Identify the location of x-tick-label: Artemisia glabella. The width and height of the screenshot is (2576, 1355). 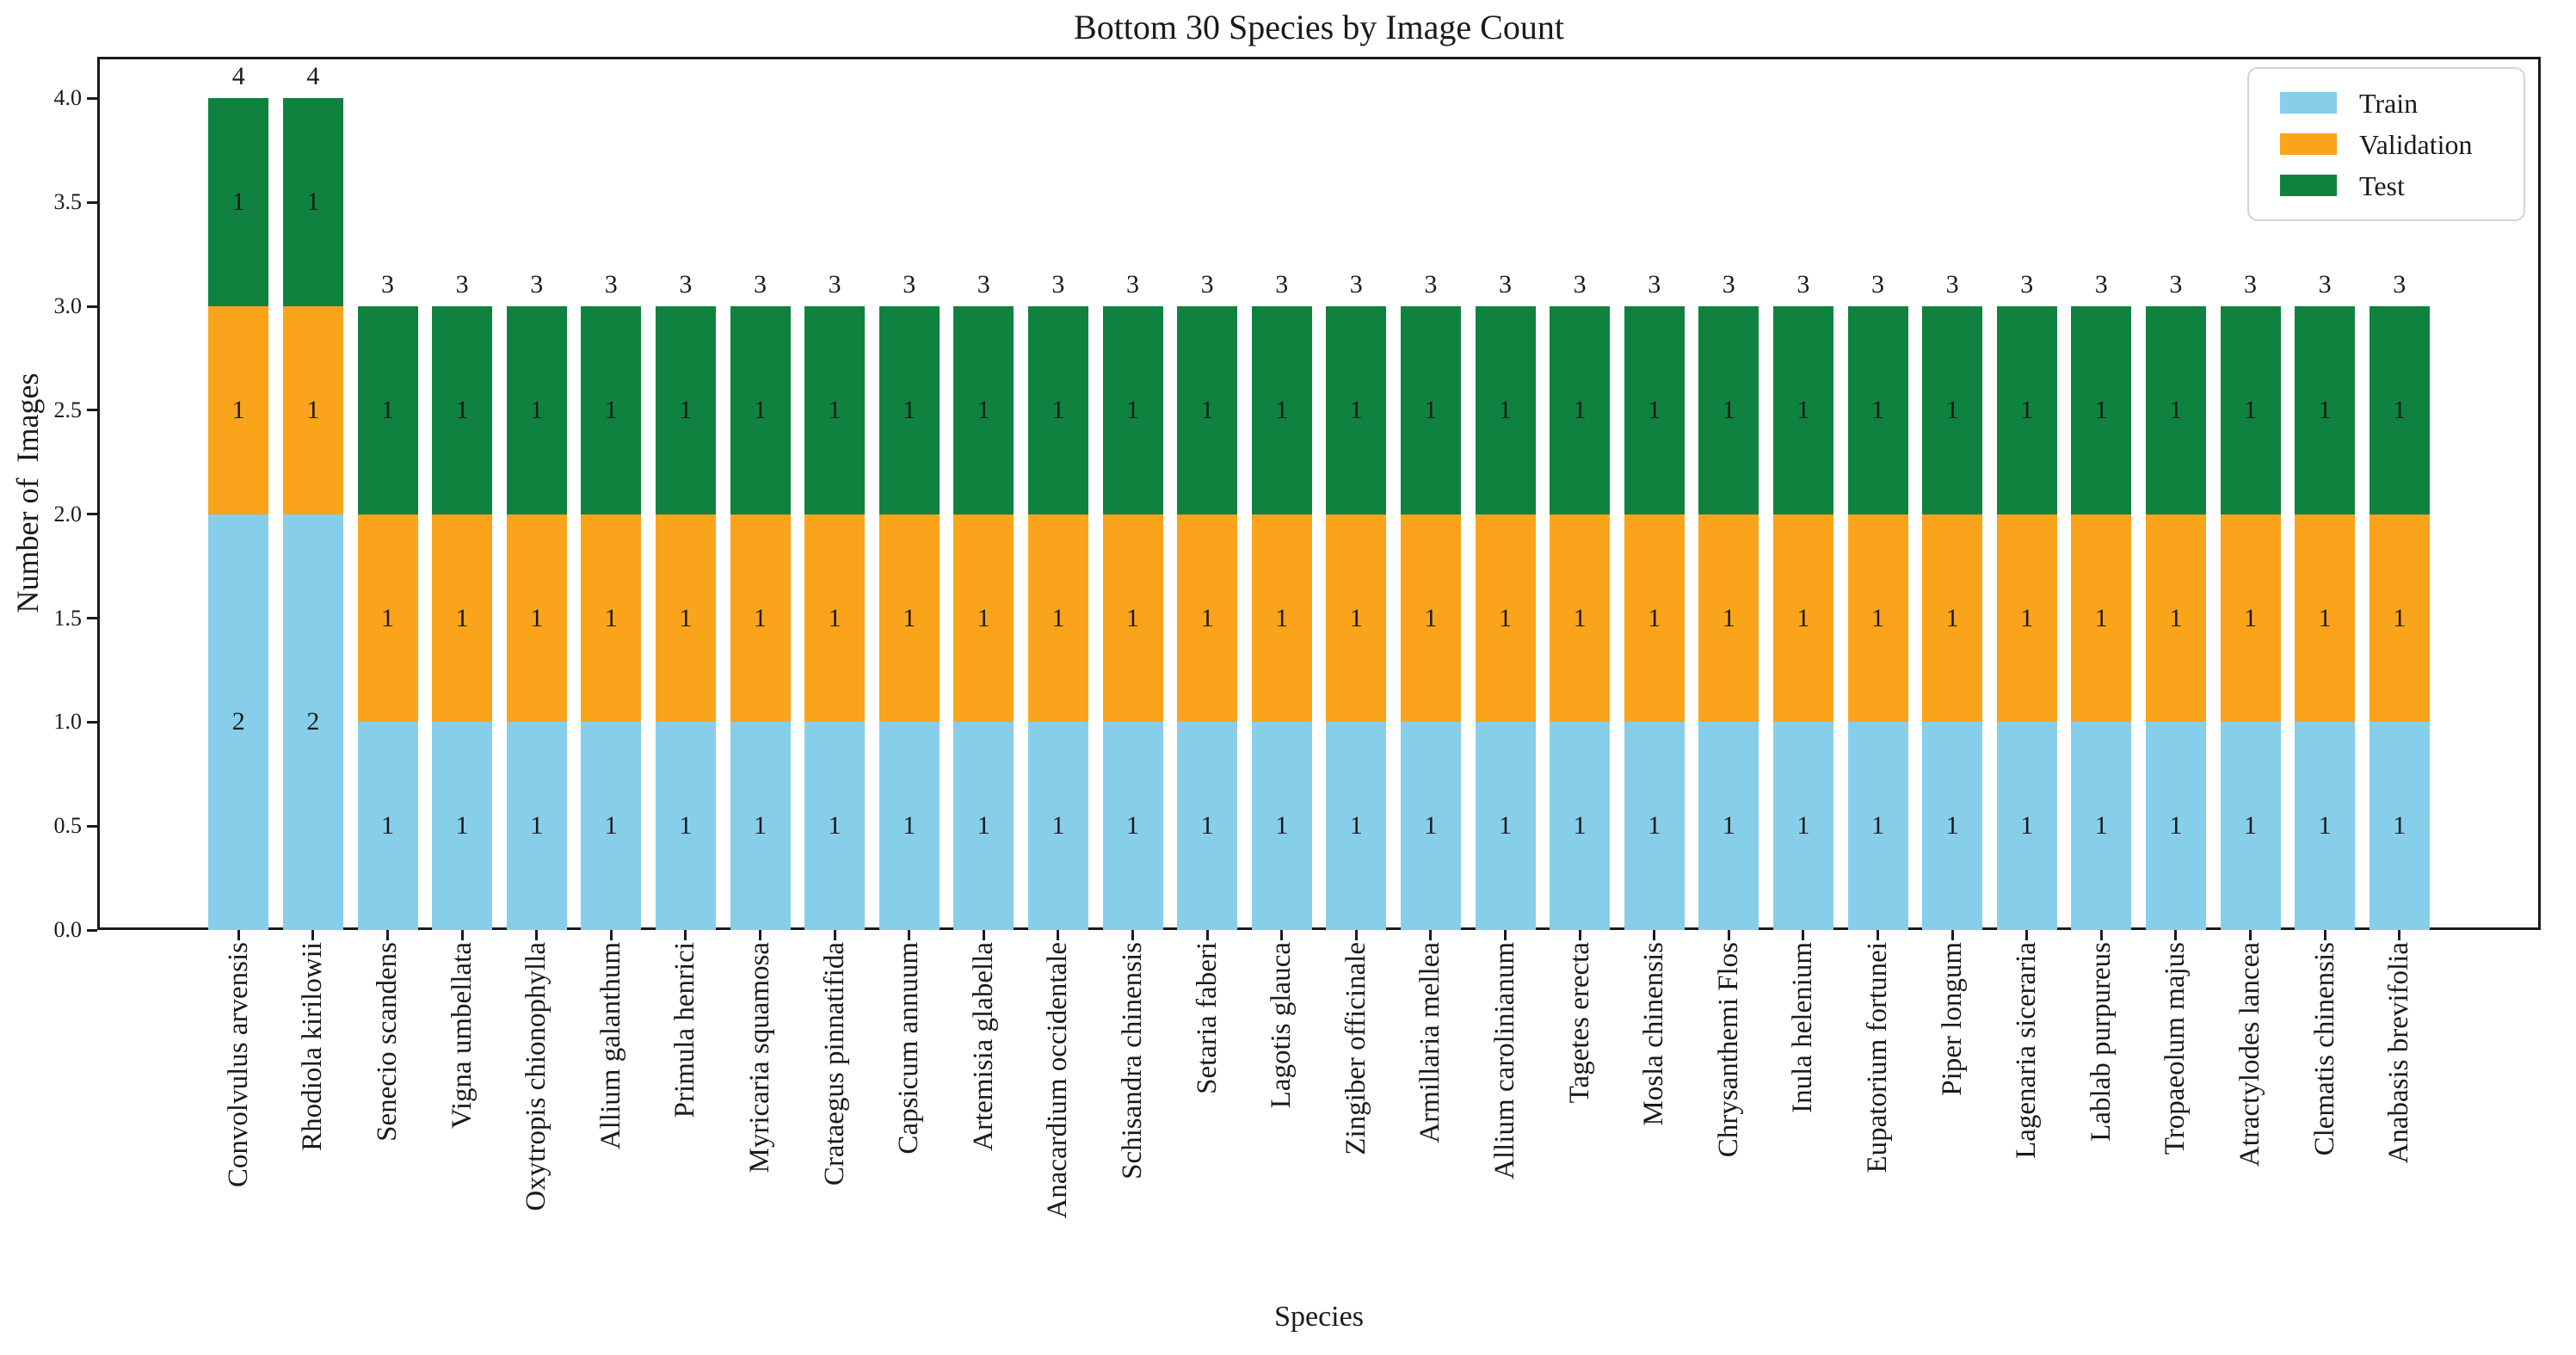
(983, 1047).